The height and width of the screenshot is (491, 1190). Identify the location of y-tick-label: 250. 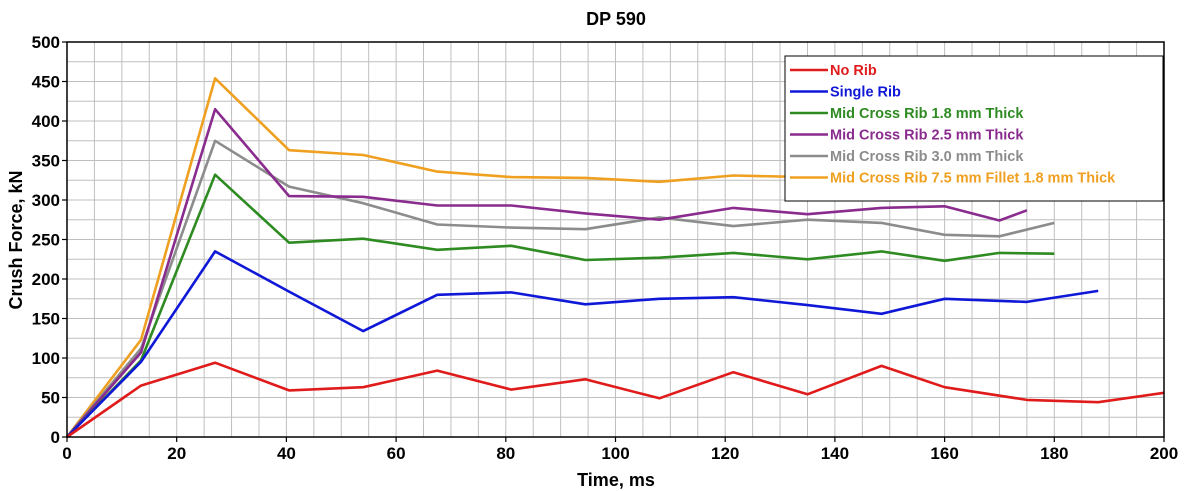
(46, 240).